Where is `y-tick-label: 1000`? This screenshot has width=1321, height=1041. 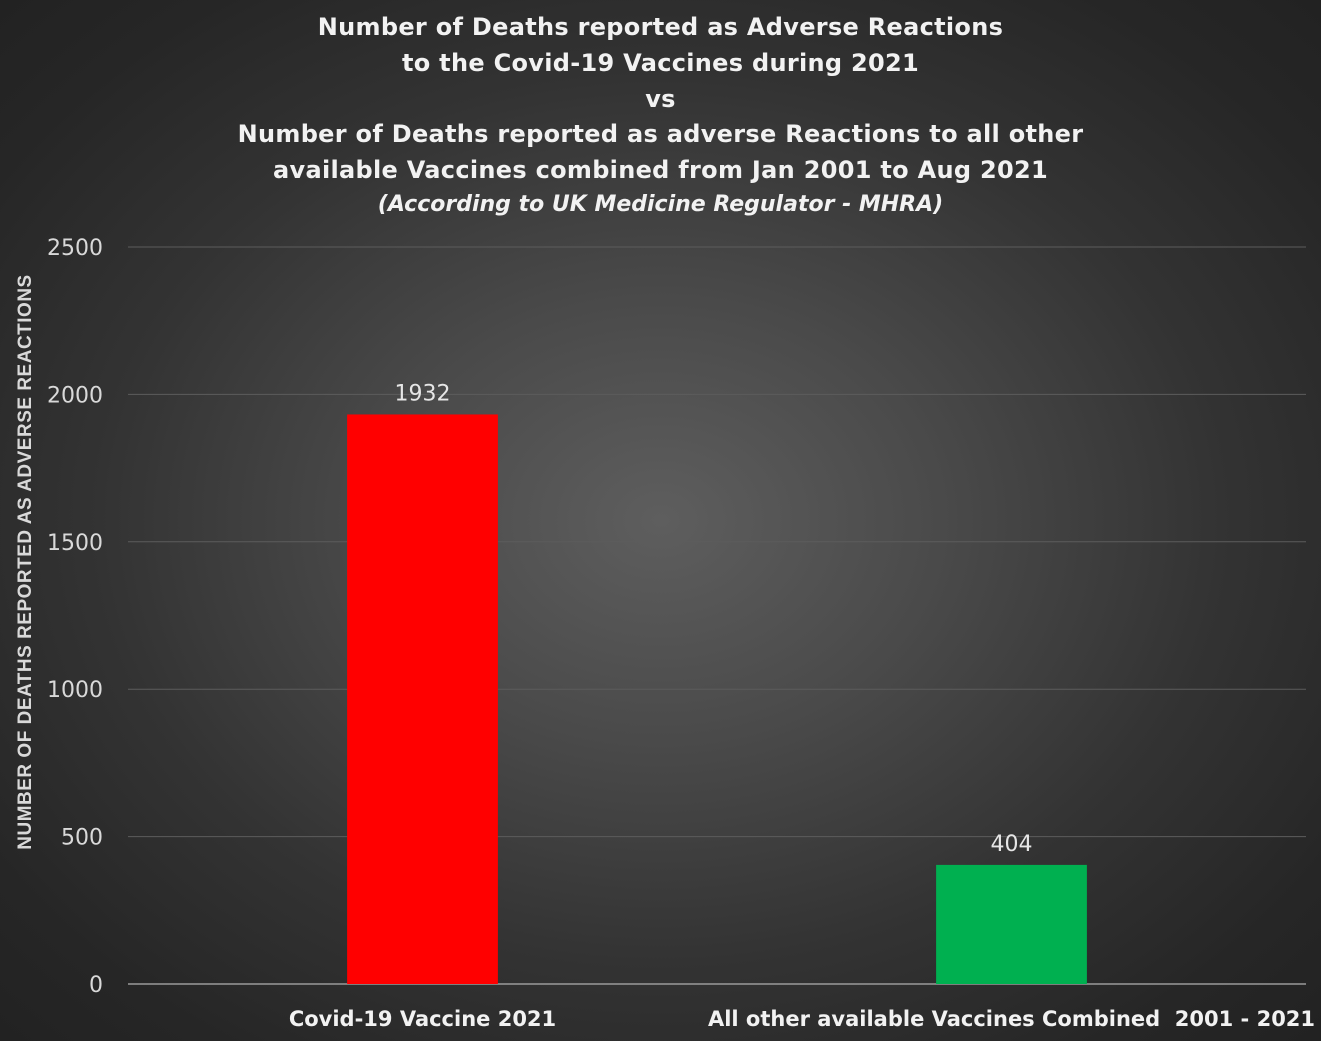
y-tick-label: 1000 is located at coordinates (75, 690).